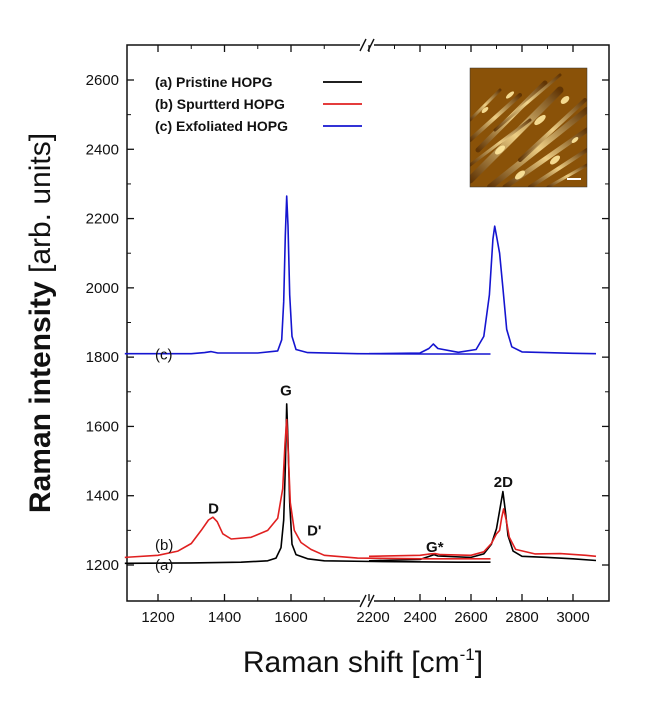 This screenshot has width=654, height=712. What do you see at coordinates (40, 397) in the screenshot?
I see `y-axis-title-bold: Raman intensity` at bounding box center [40, 397].